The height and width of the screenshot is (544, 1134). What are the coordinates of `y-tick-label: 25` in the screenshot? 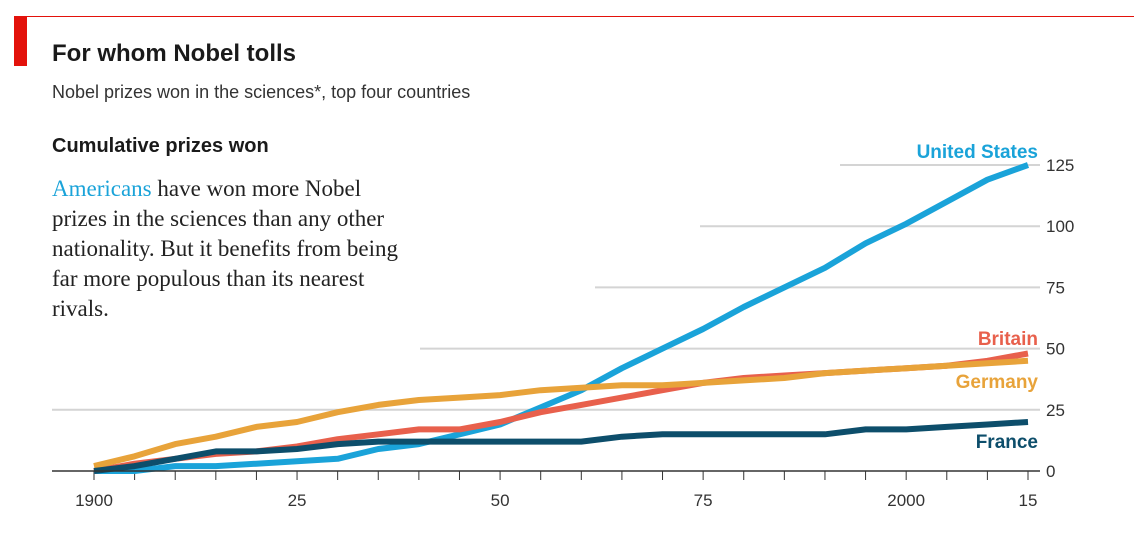 It's located at (1055, 410).